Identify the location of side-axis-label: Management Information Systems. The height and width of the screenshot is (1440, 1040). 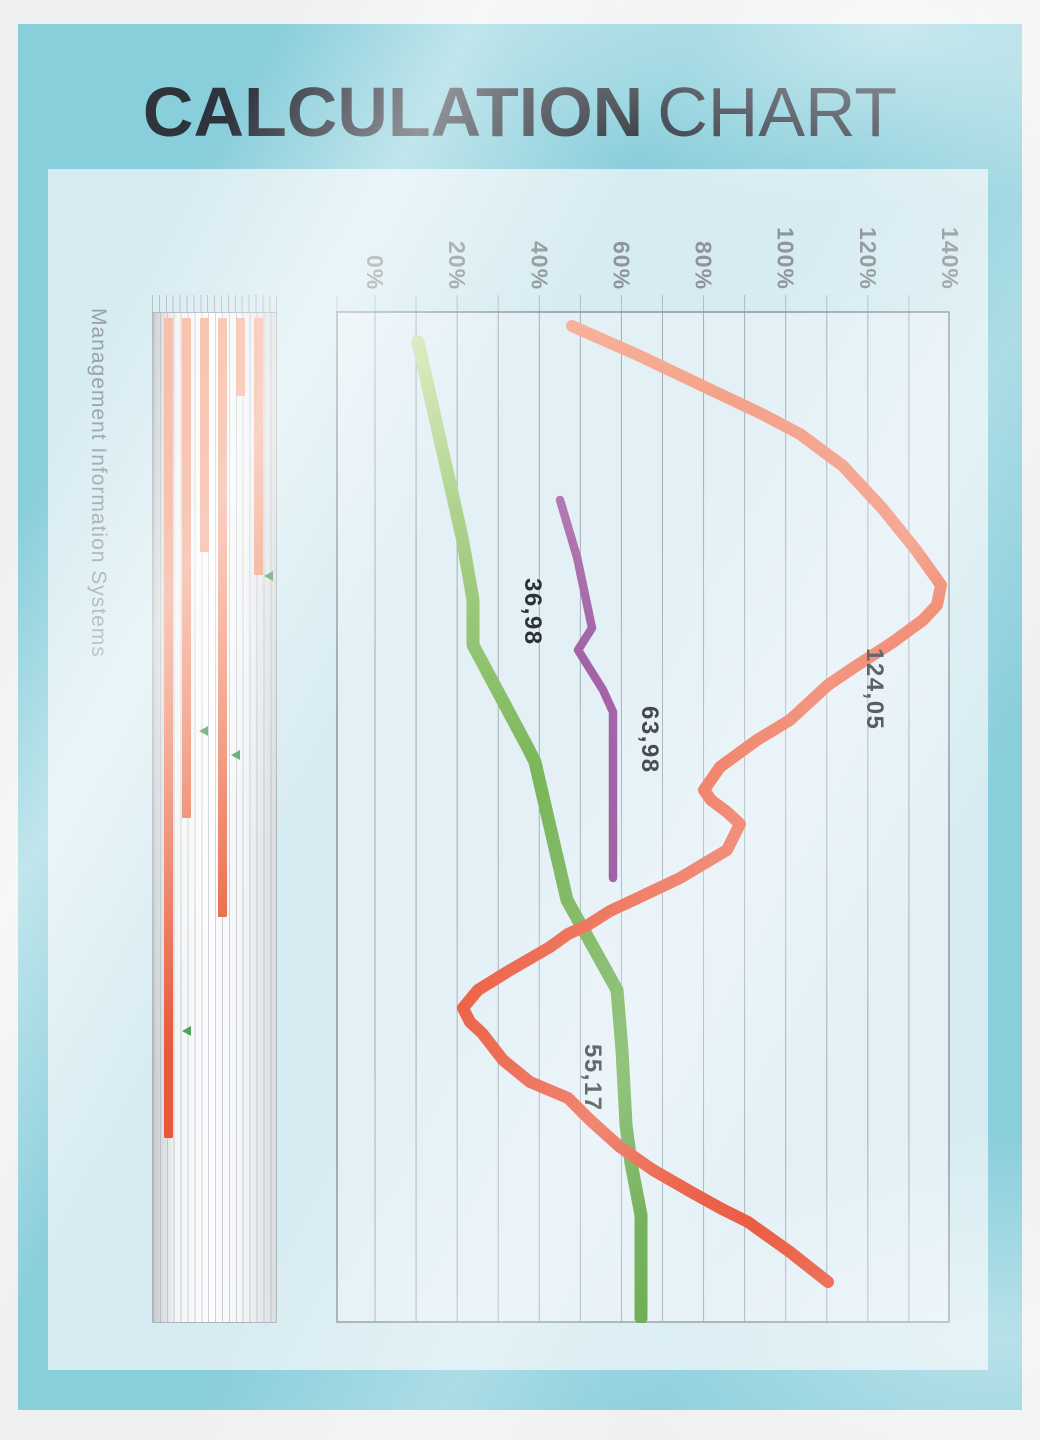
(98, 483).